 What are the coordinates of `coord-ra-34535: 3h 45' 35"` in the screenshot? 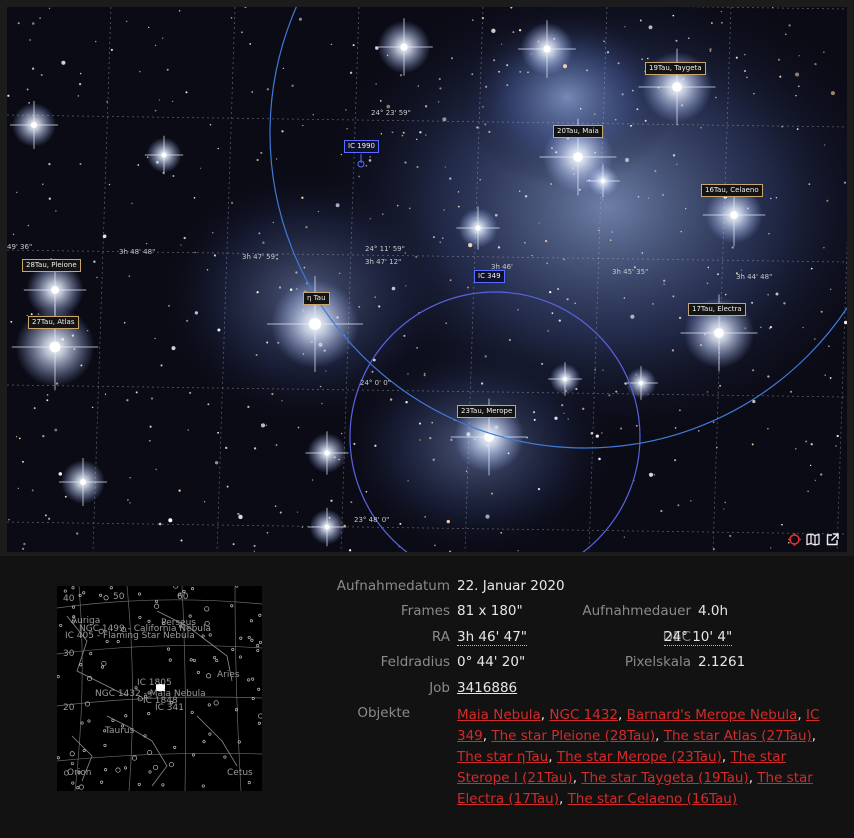 It's located at (630, 272).